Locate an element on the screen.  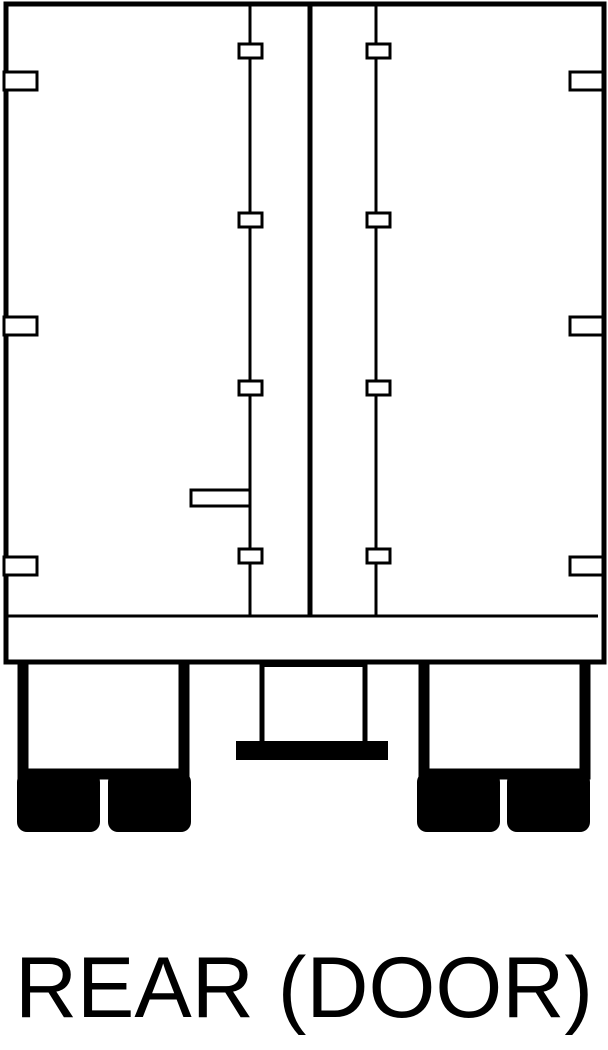
left-mud-flap is located at coordinates (103, 721).